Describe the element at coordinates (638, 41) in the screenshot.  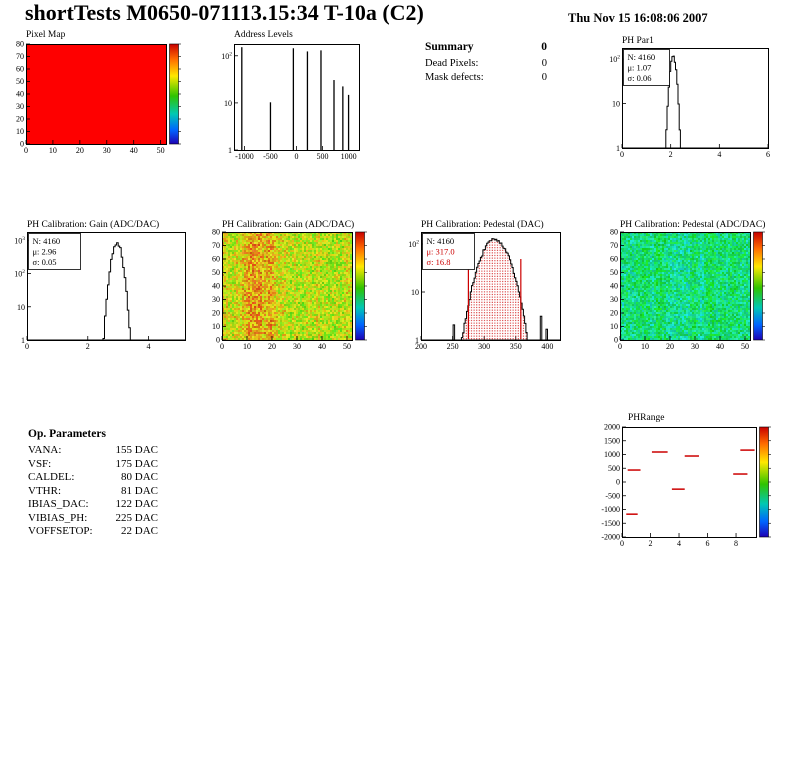
I see `ph-par1-title: PH Par1` at that location.